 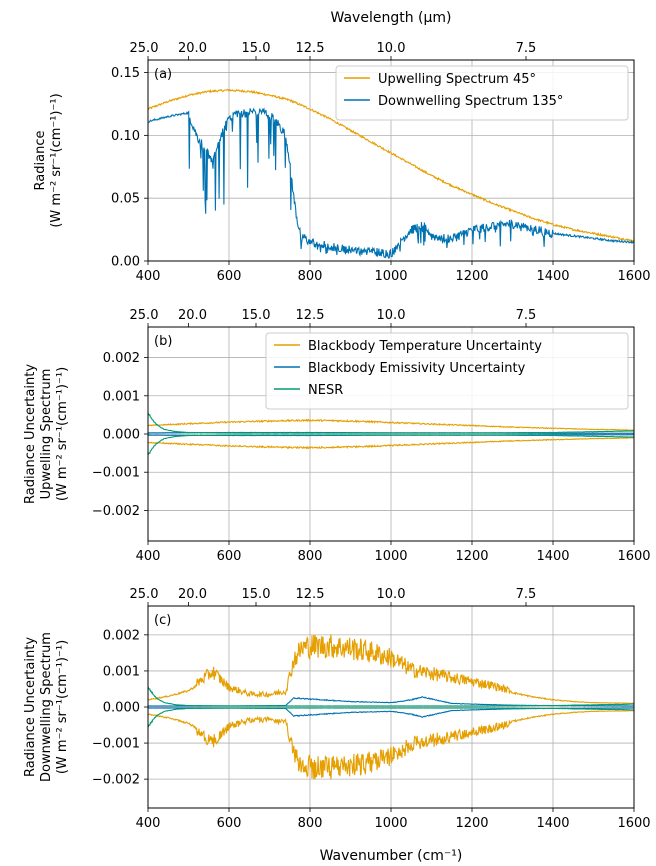 What do you see at coordinates (391, 856) in the screenshot?
I see `x-axis-label: Wavenumber (cm⁻¹)` at bounding box center [391, 856].